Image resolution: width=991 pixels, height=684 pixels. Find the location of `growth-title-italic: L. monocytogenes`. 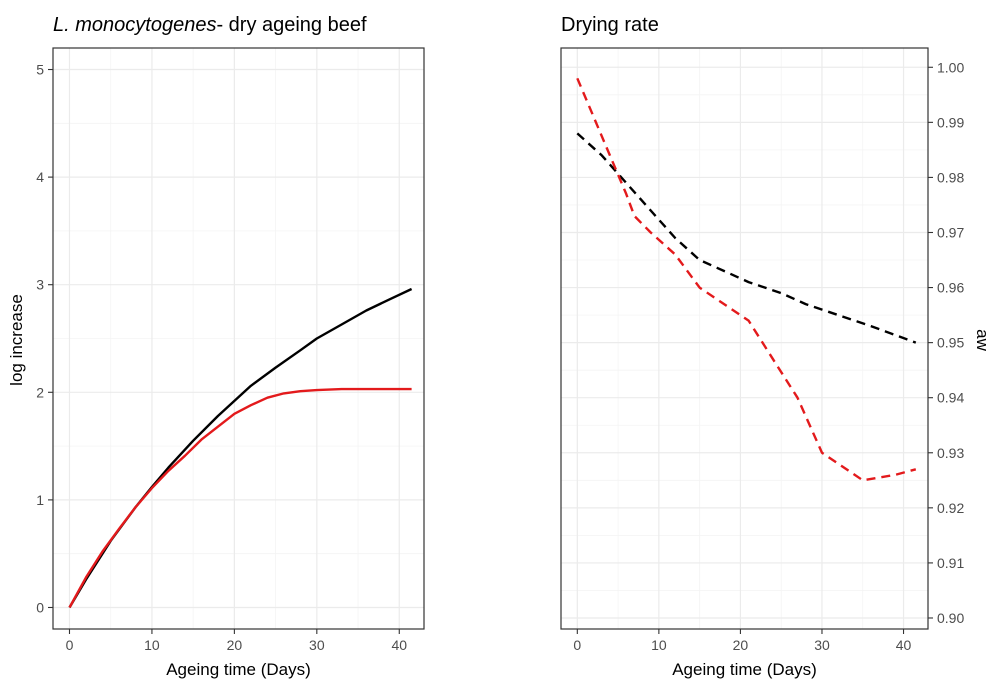

growth-title-italic: L. monocytogenes is located at coordinates (134, 25).